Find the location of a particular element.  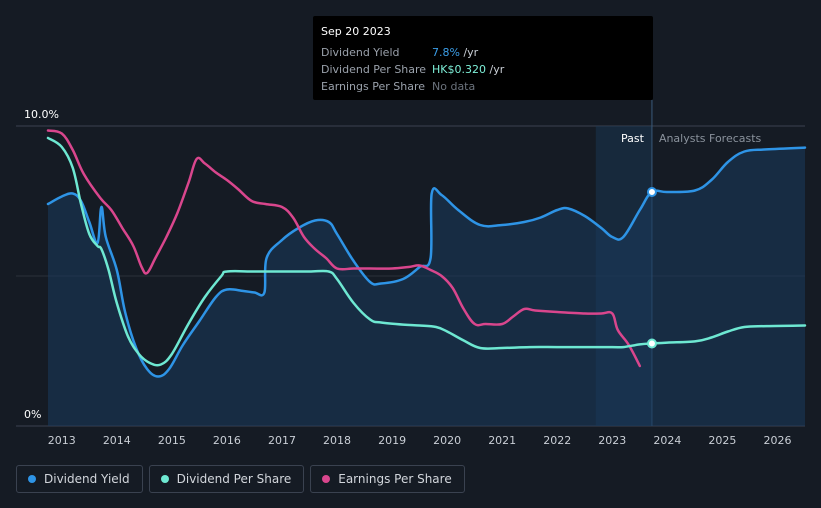

x-tick-label: 2023 is located at coordinates (612, 440).